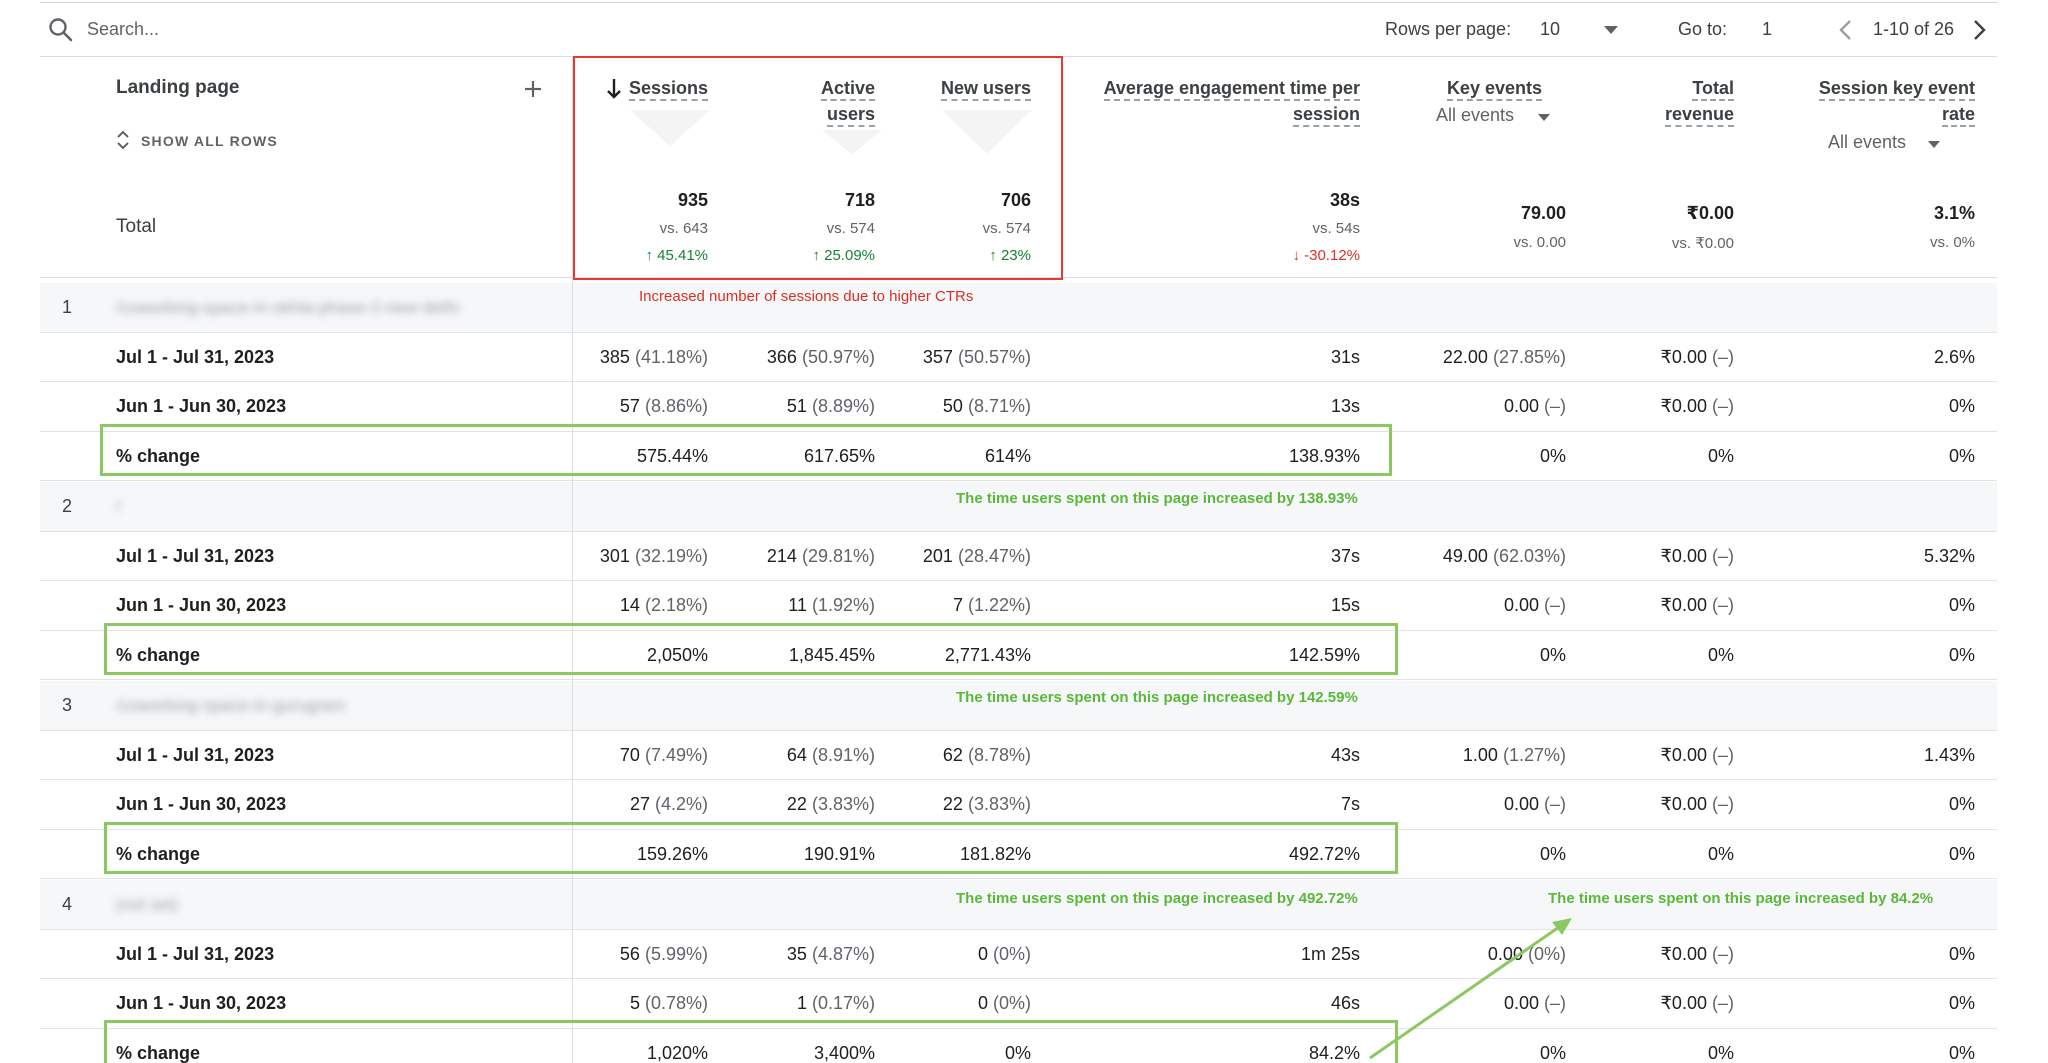  Describe the element at coordinates (614, 356) in the screenshot. I see `sessions-cell-value: 385` at that location.